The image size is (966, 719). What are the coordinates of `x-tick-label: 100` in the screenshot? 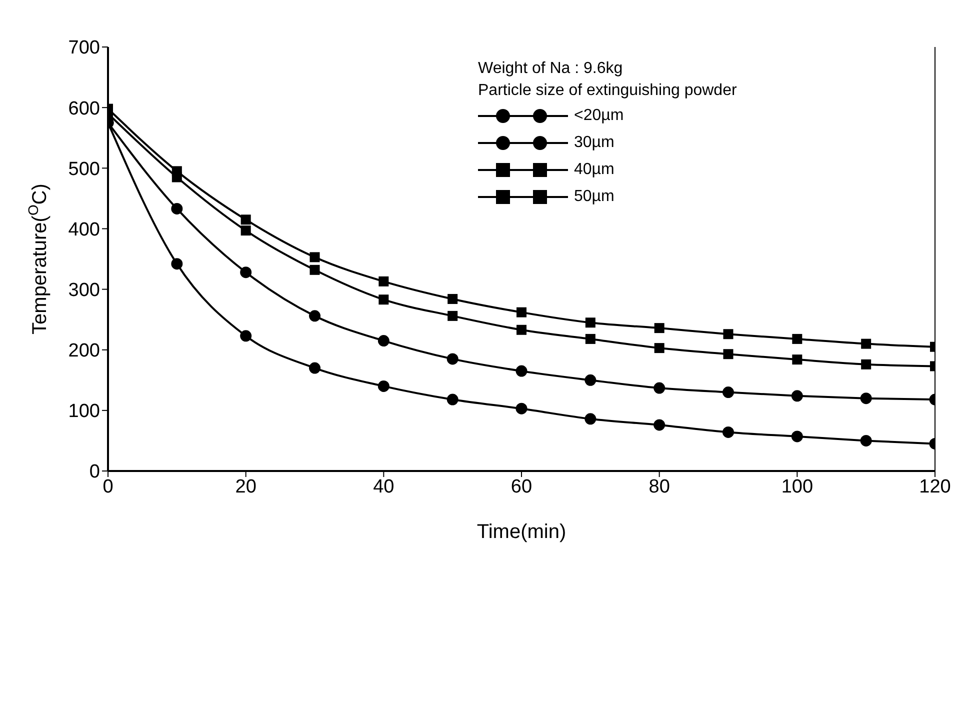 It's located at (797, 487).